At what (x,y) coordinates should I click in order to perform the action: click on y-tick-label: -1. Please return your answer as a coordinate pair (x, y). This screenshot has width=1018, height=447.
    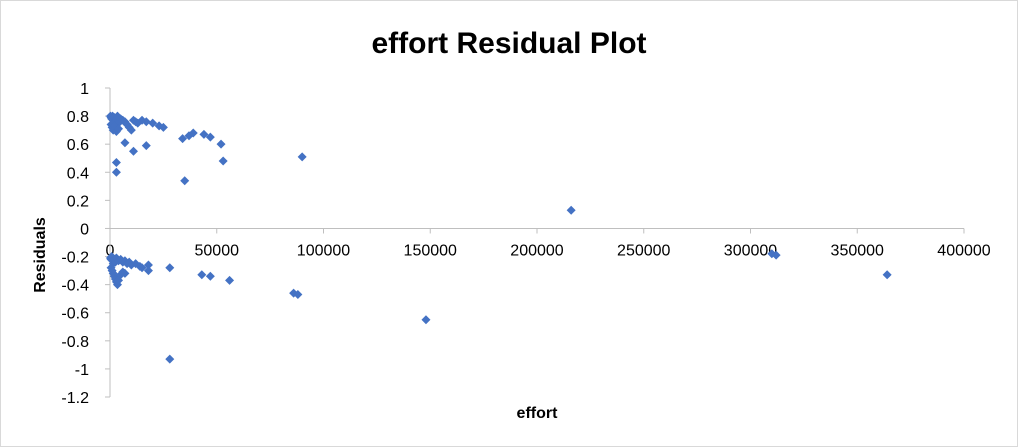
    Looking at the image, I should click on (82, 370).